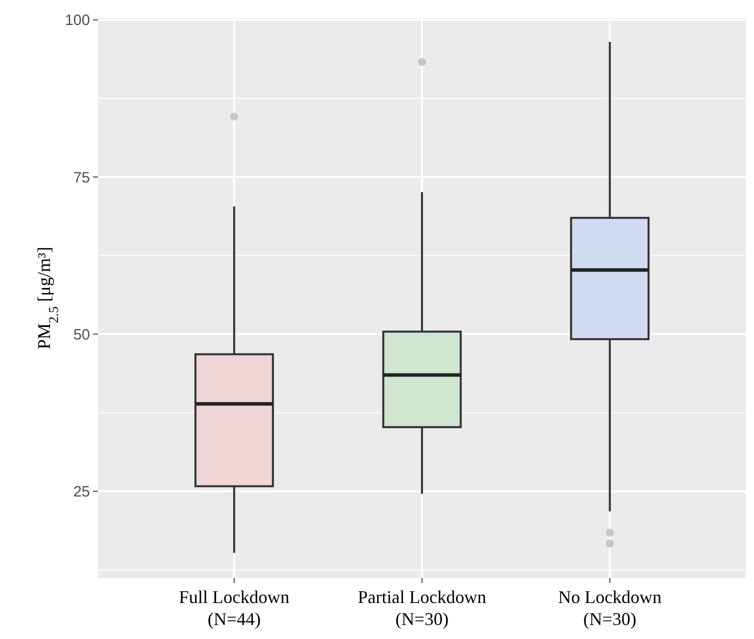 The image size is (754, 639). I want to click on x-tick-label: No Lockdown (N=30), so click(610, 608).